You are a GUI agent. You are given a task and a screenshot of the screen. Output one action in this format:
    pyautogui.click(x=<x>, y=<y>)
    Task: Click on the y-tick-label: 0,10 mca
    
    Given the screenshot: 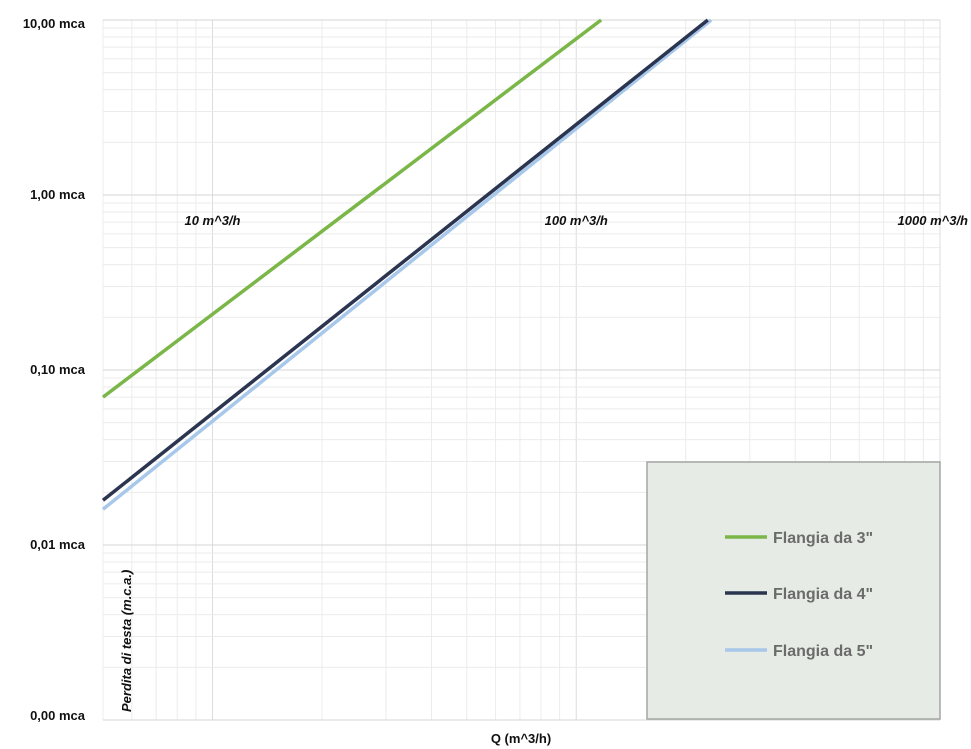 What is the action you would take?
    pyautogui.click(x=58, y=369)
    